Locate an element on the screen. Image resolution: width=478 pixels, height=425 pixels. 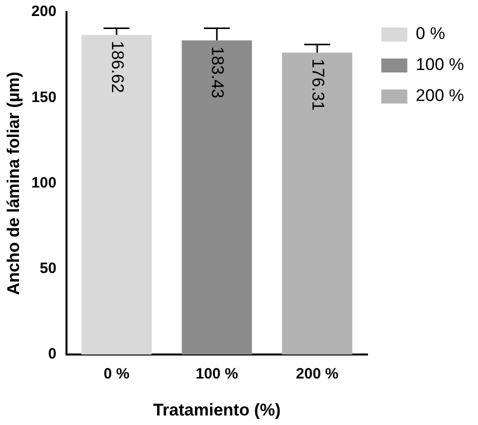
legend-label: 0 % is located at coordinates (431, 34).